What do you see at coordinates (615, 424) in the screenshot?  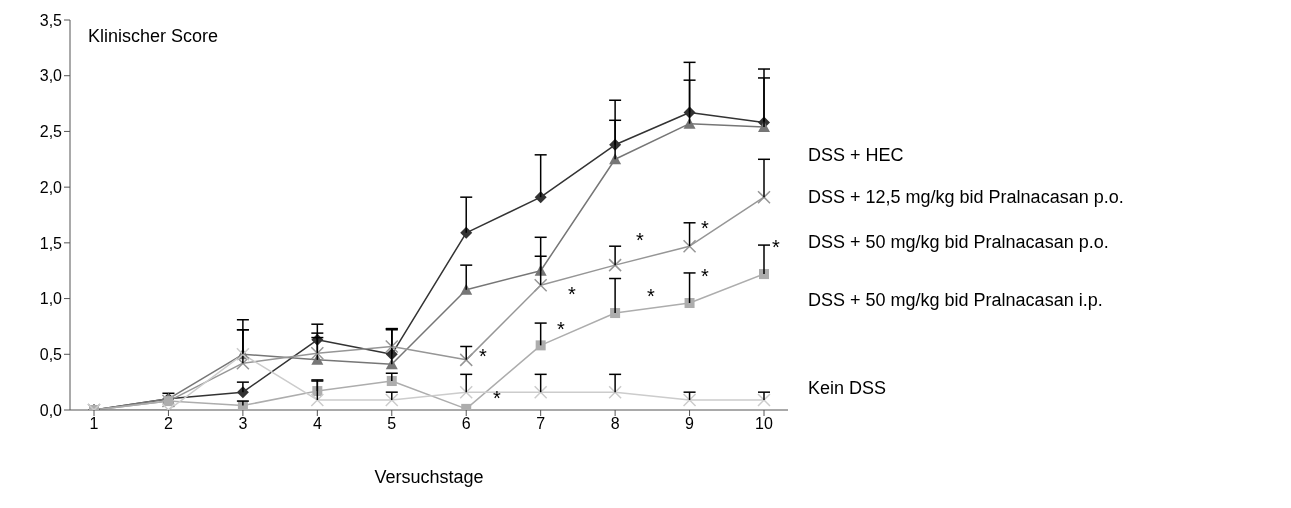 I see `x-tick-label: 8` at bounding box center [615, 424].